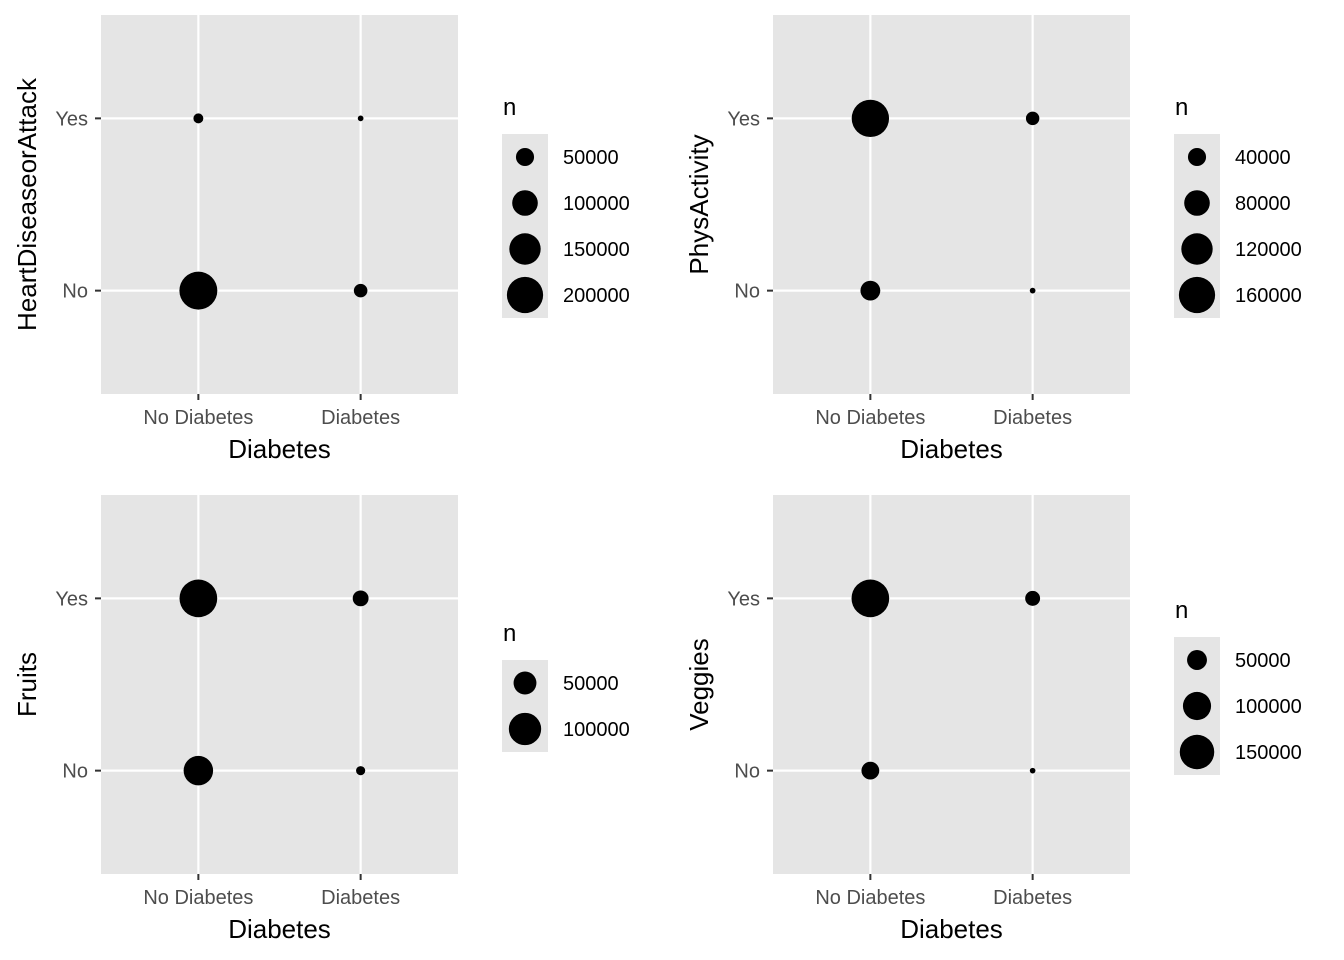 This screenshot has height=960, width=1344. What do you see at coordinates (699, 684) in the screenshot?
I see `y-axis-title: Veggies` at bounding box center [699, 684].